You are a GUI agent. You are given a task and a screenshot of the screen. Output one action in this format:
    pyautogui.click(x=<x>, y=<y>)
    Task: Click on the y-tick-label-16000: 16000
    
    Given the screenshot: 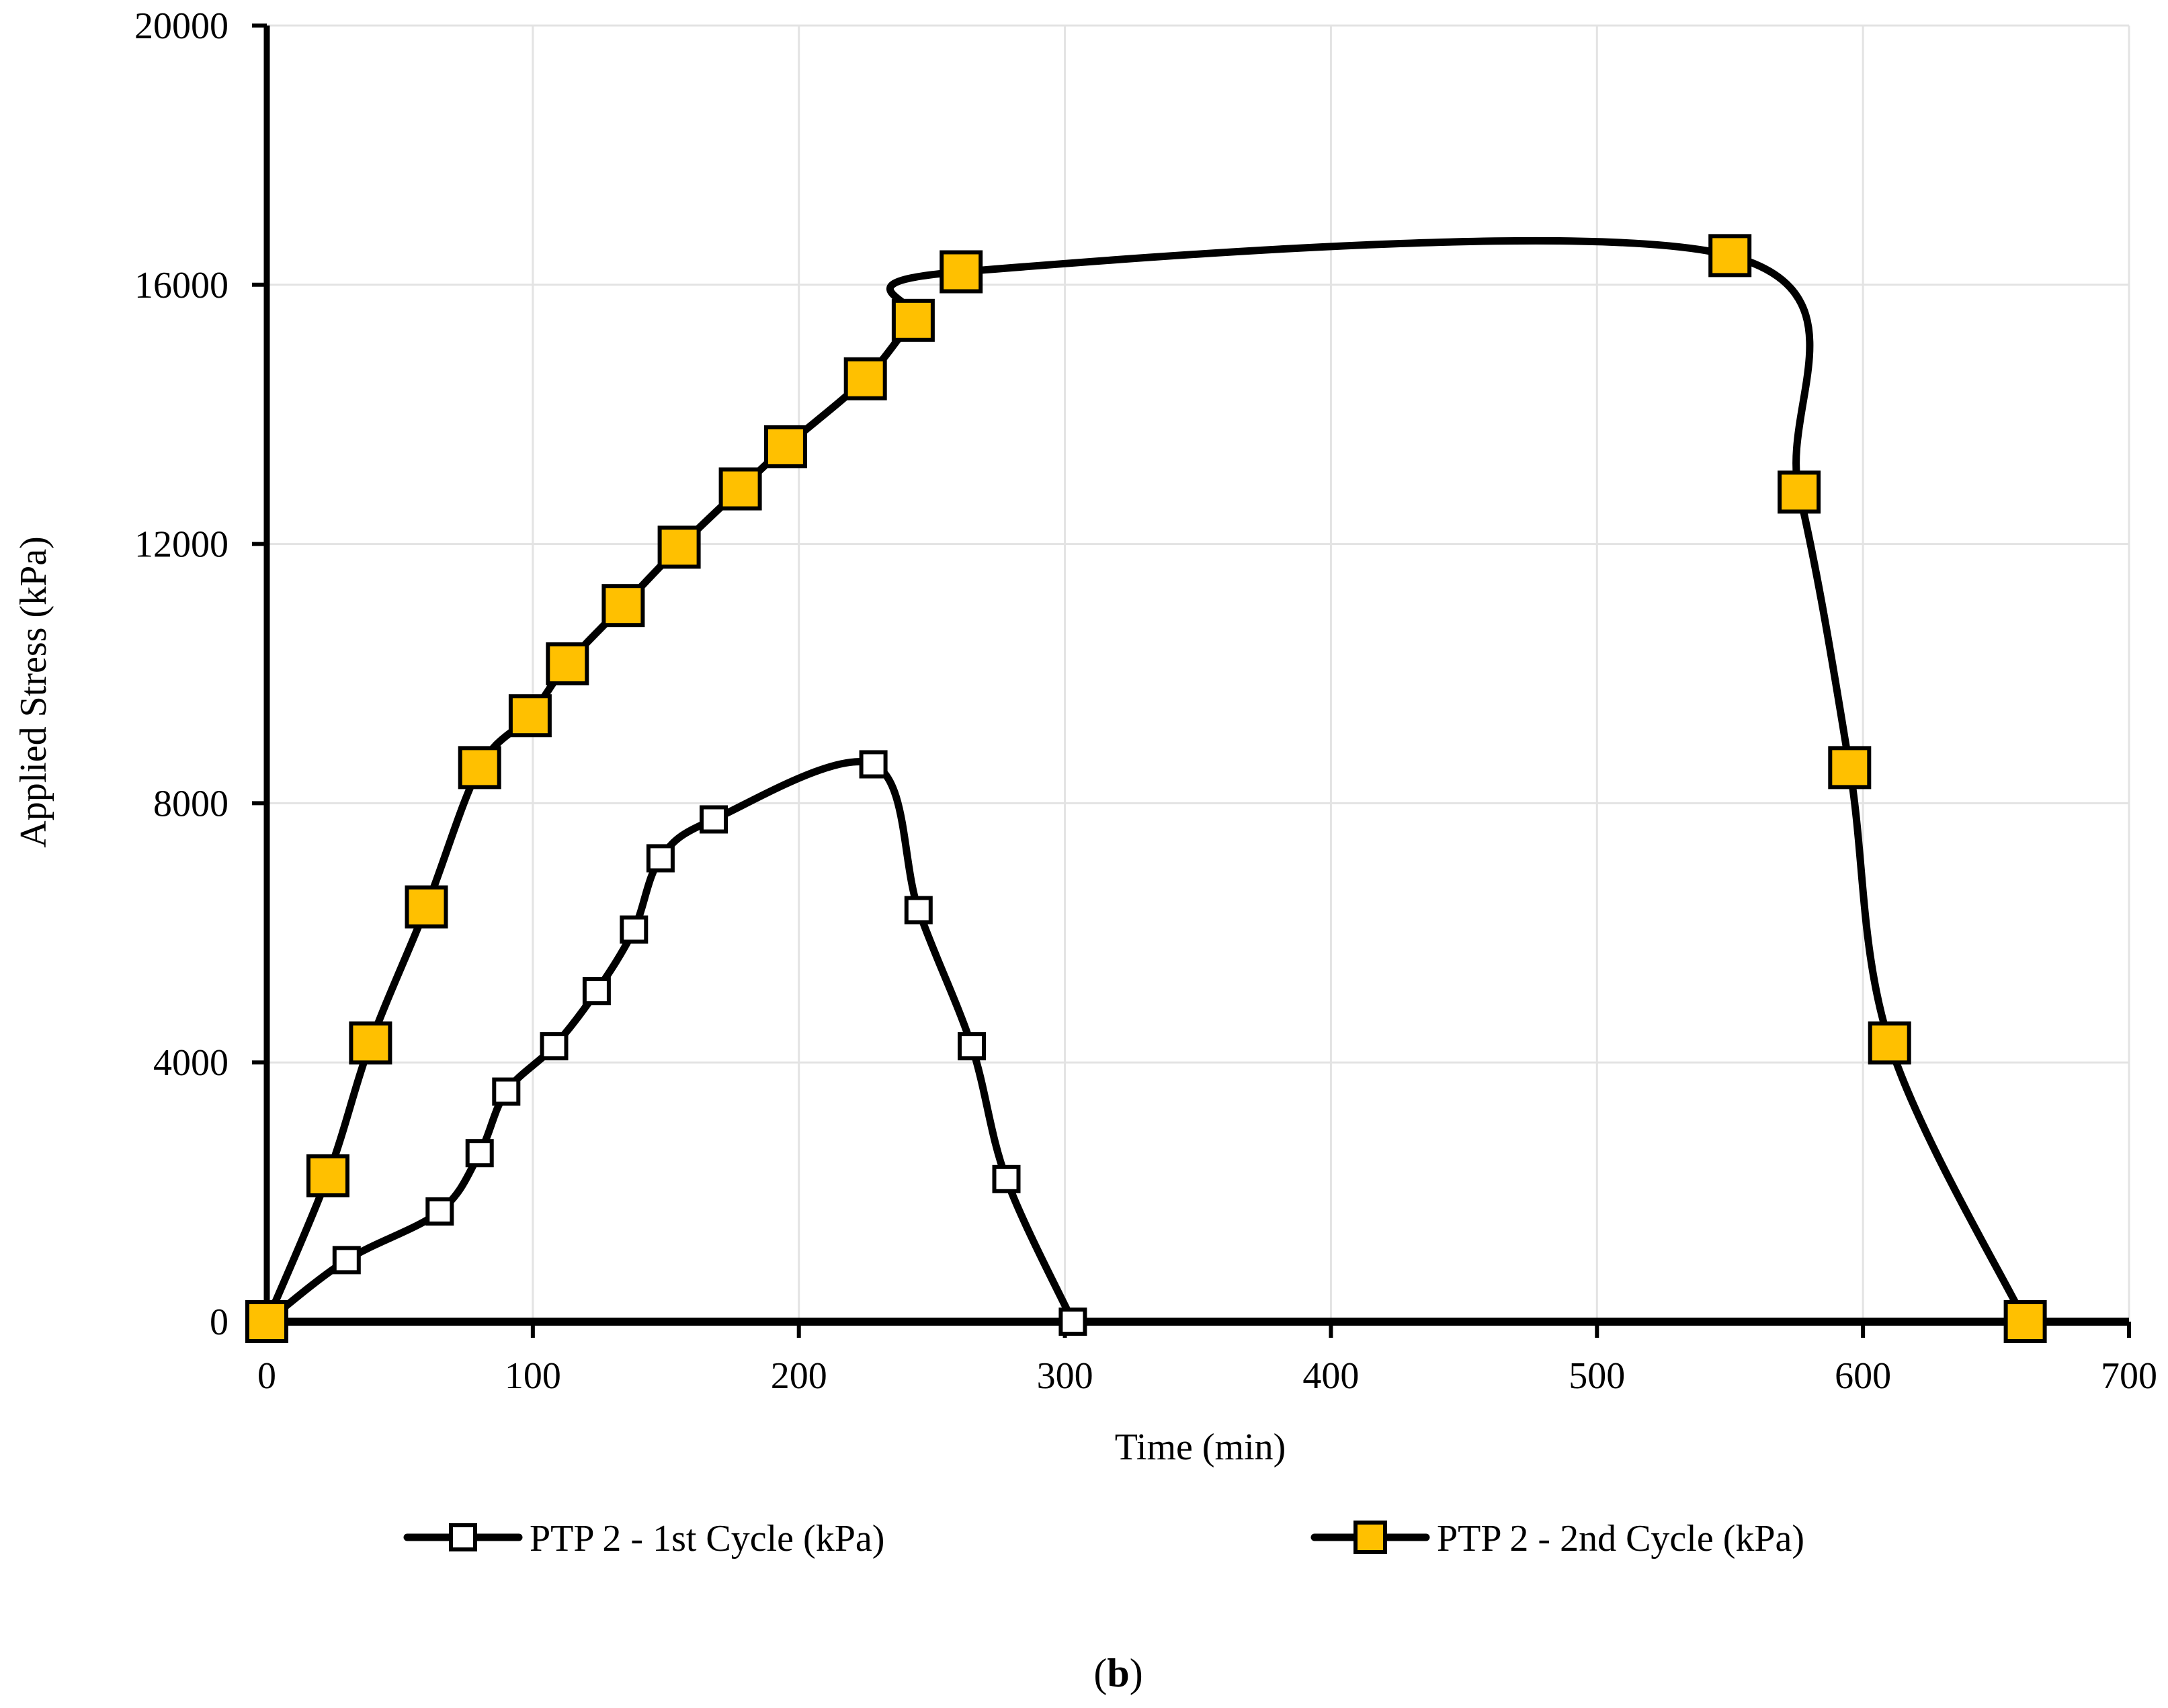 What is the action you would take?
    pyautogui.click(x=181, y=285)
    